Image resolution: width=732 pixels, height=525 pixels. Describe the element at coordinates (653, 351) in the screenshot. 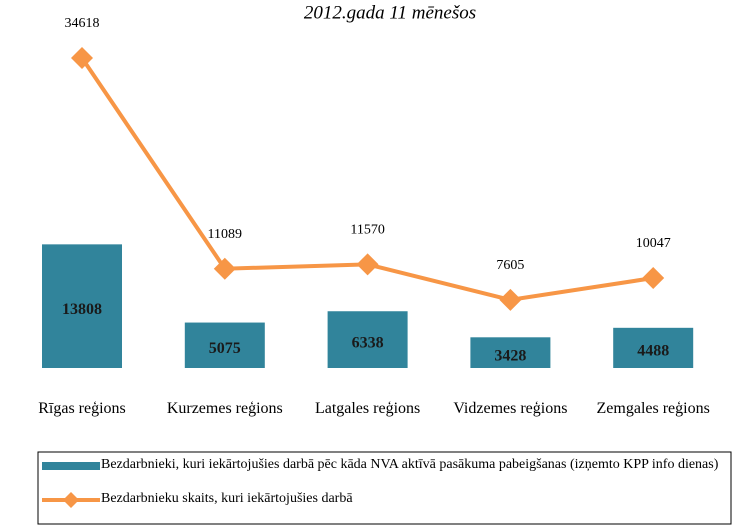

I see `bar-label: 4488` at that location.